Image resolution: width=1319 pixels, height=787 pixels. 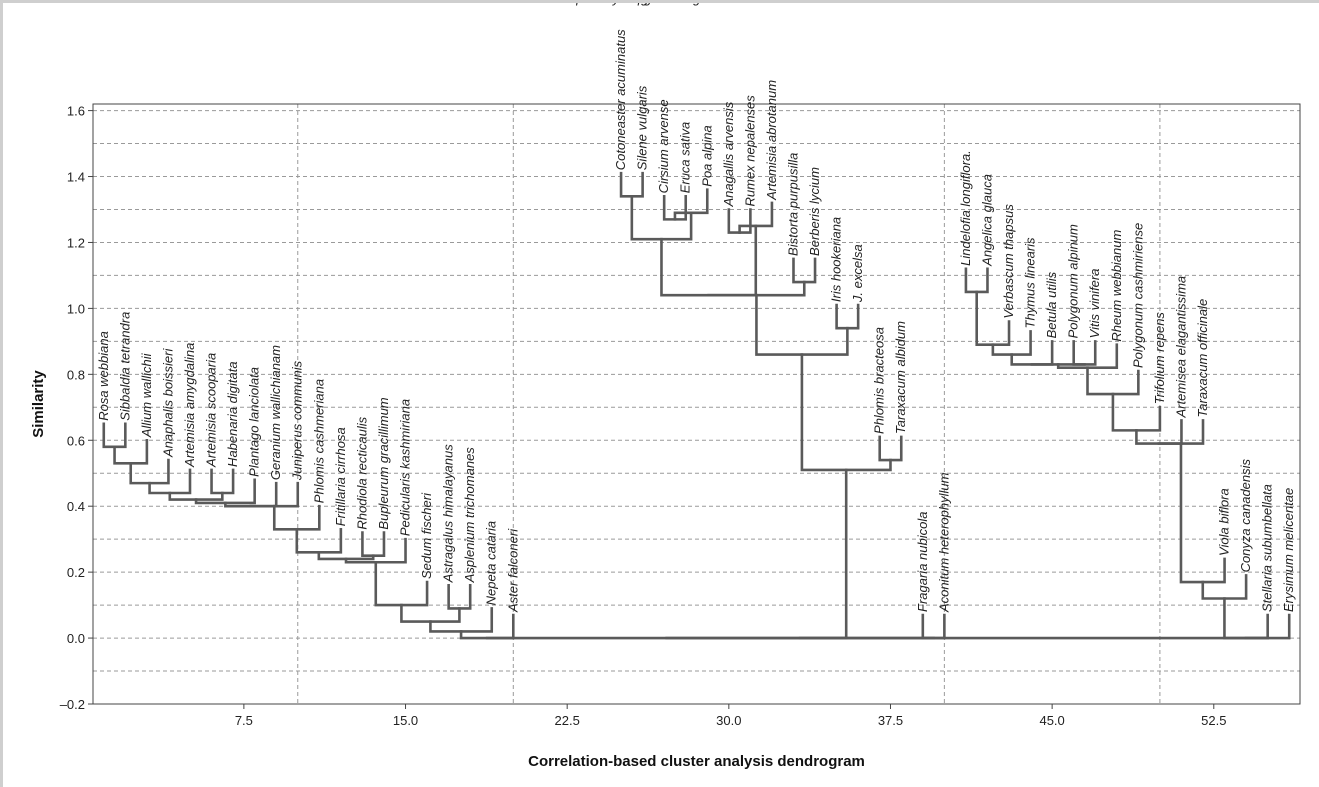 I want to click on y-tick-label: 0.2, so click(x=76, y=572).